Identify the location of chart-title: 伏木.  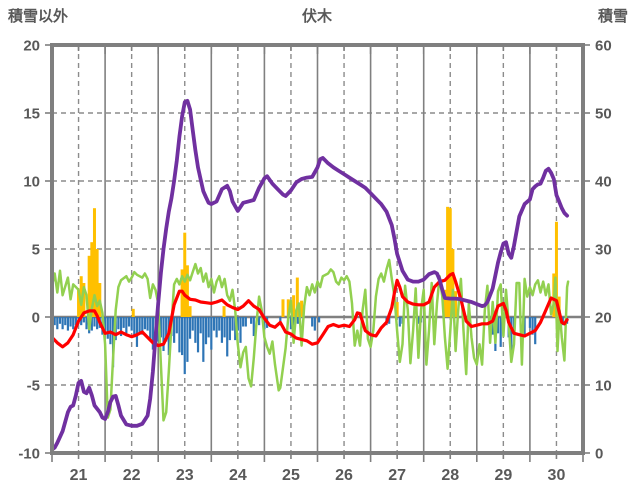
(317, 16).